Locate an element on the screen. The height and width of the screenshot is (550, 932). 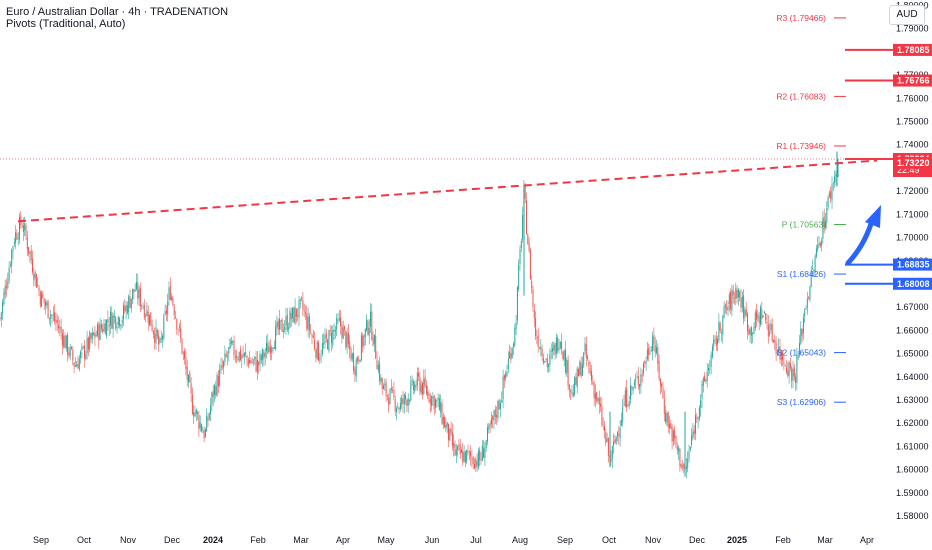
currency-button: AUD is located at coordinates (907, 15).